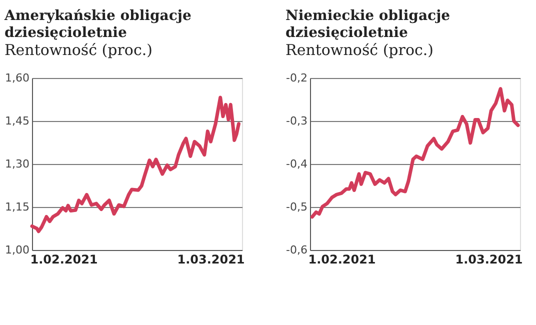 Image resolution: width=536 pixels, height=325 pixels. I want to click on y-tick-label: 1,15, so click(17, 207).